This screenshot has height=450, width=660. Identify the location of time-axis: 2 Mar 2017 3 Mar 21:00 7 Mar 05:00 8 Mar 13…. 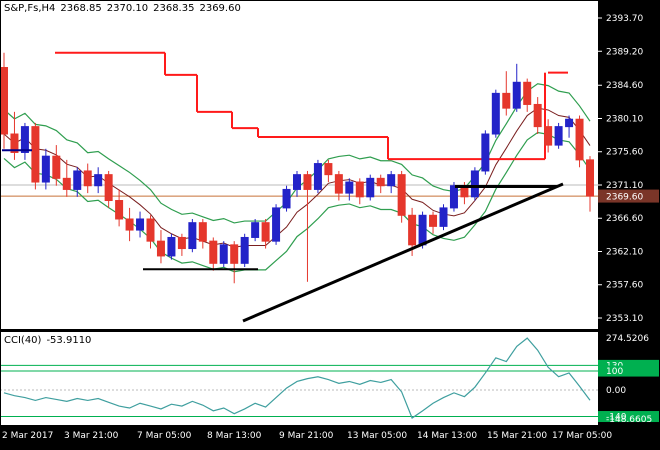
(307, 436).